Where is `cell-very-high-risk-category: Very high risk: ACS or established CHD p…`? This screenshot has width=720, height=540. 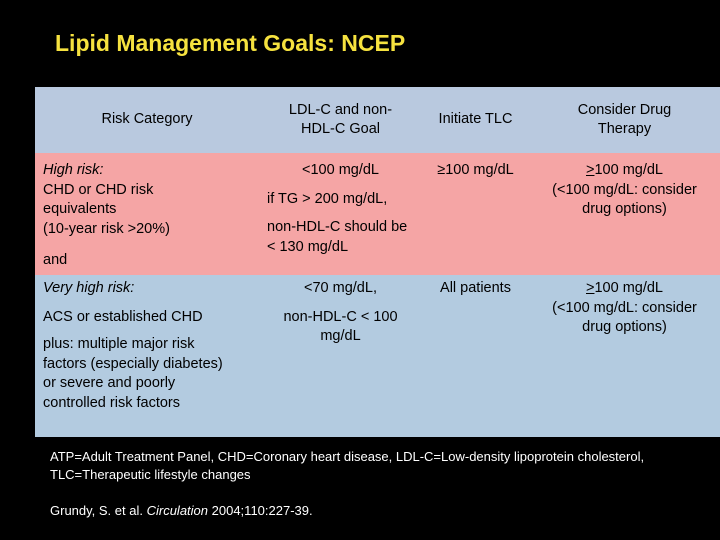
cell-very-high-risk-category: Very high risk: ACS or established CHD p… is located at coordinates (147, 356).